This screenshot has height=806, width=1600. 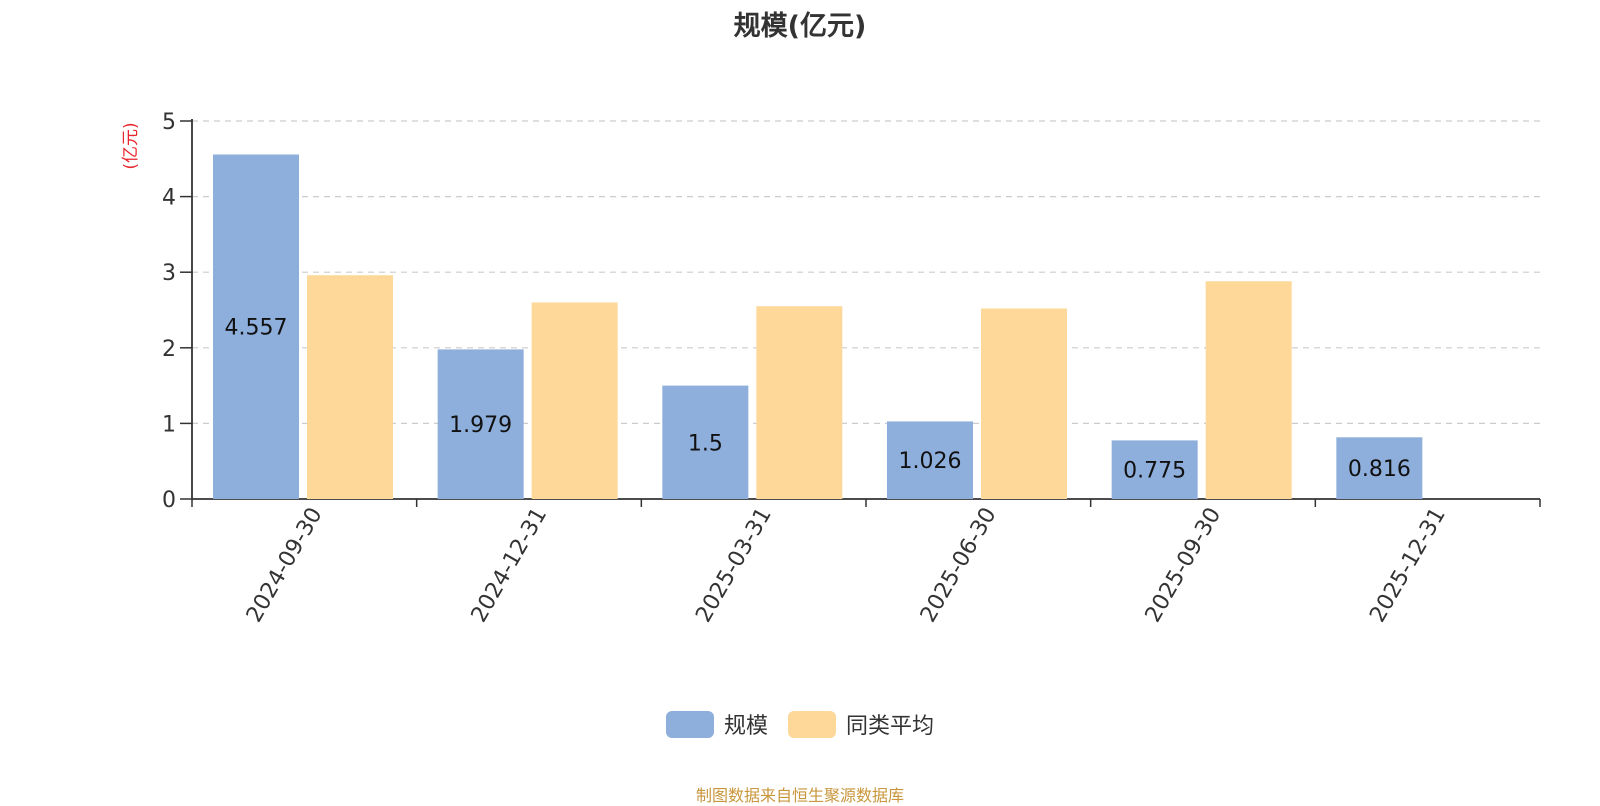 What do you see at coordinates (1184, 565) in the screenshot?
I see `x-tick-label-2025-09-30: 2025-09-30` at bounding box center [1184, 565].